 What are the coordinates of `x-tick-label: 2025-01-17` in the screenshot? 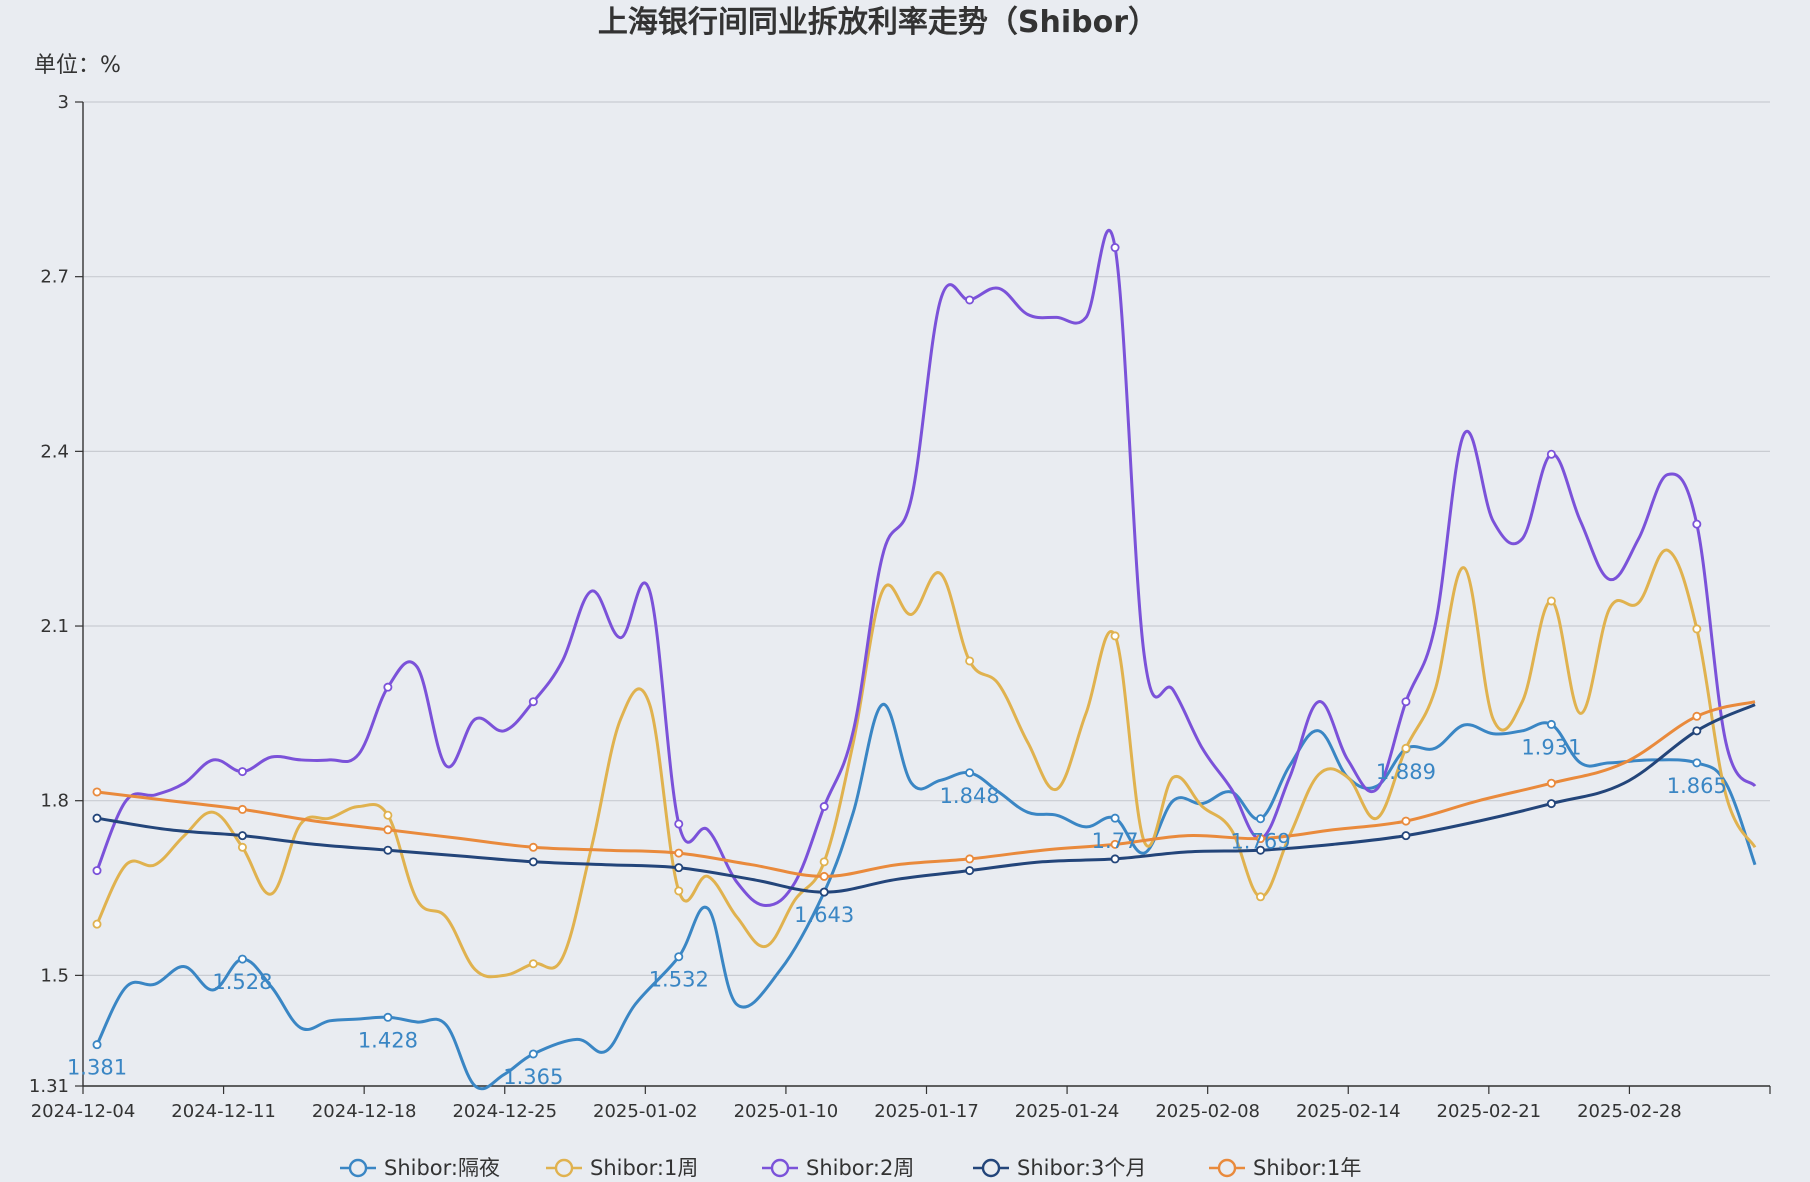 It's located at (926, 1111).